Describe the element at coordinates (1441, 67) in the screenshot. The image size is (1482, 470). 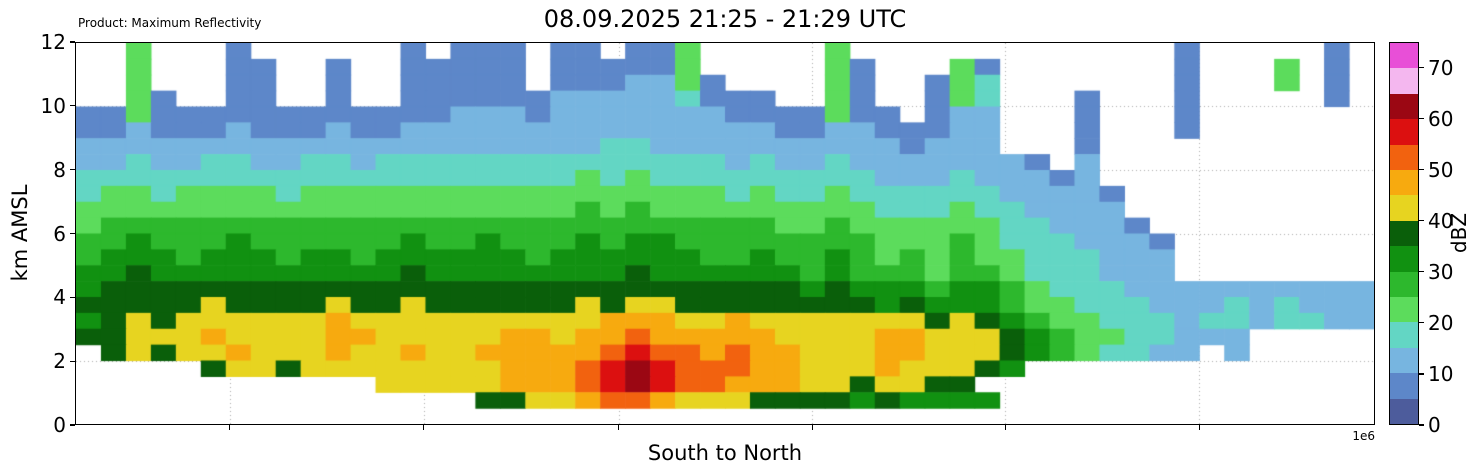
I see `colorbar-tick-label-70: 70` at that location.